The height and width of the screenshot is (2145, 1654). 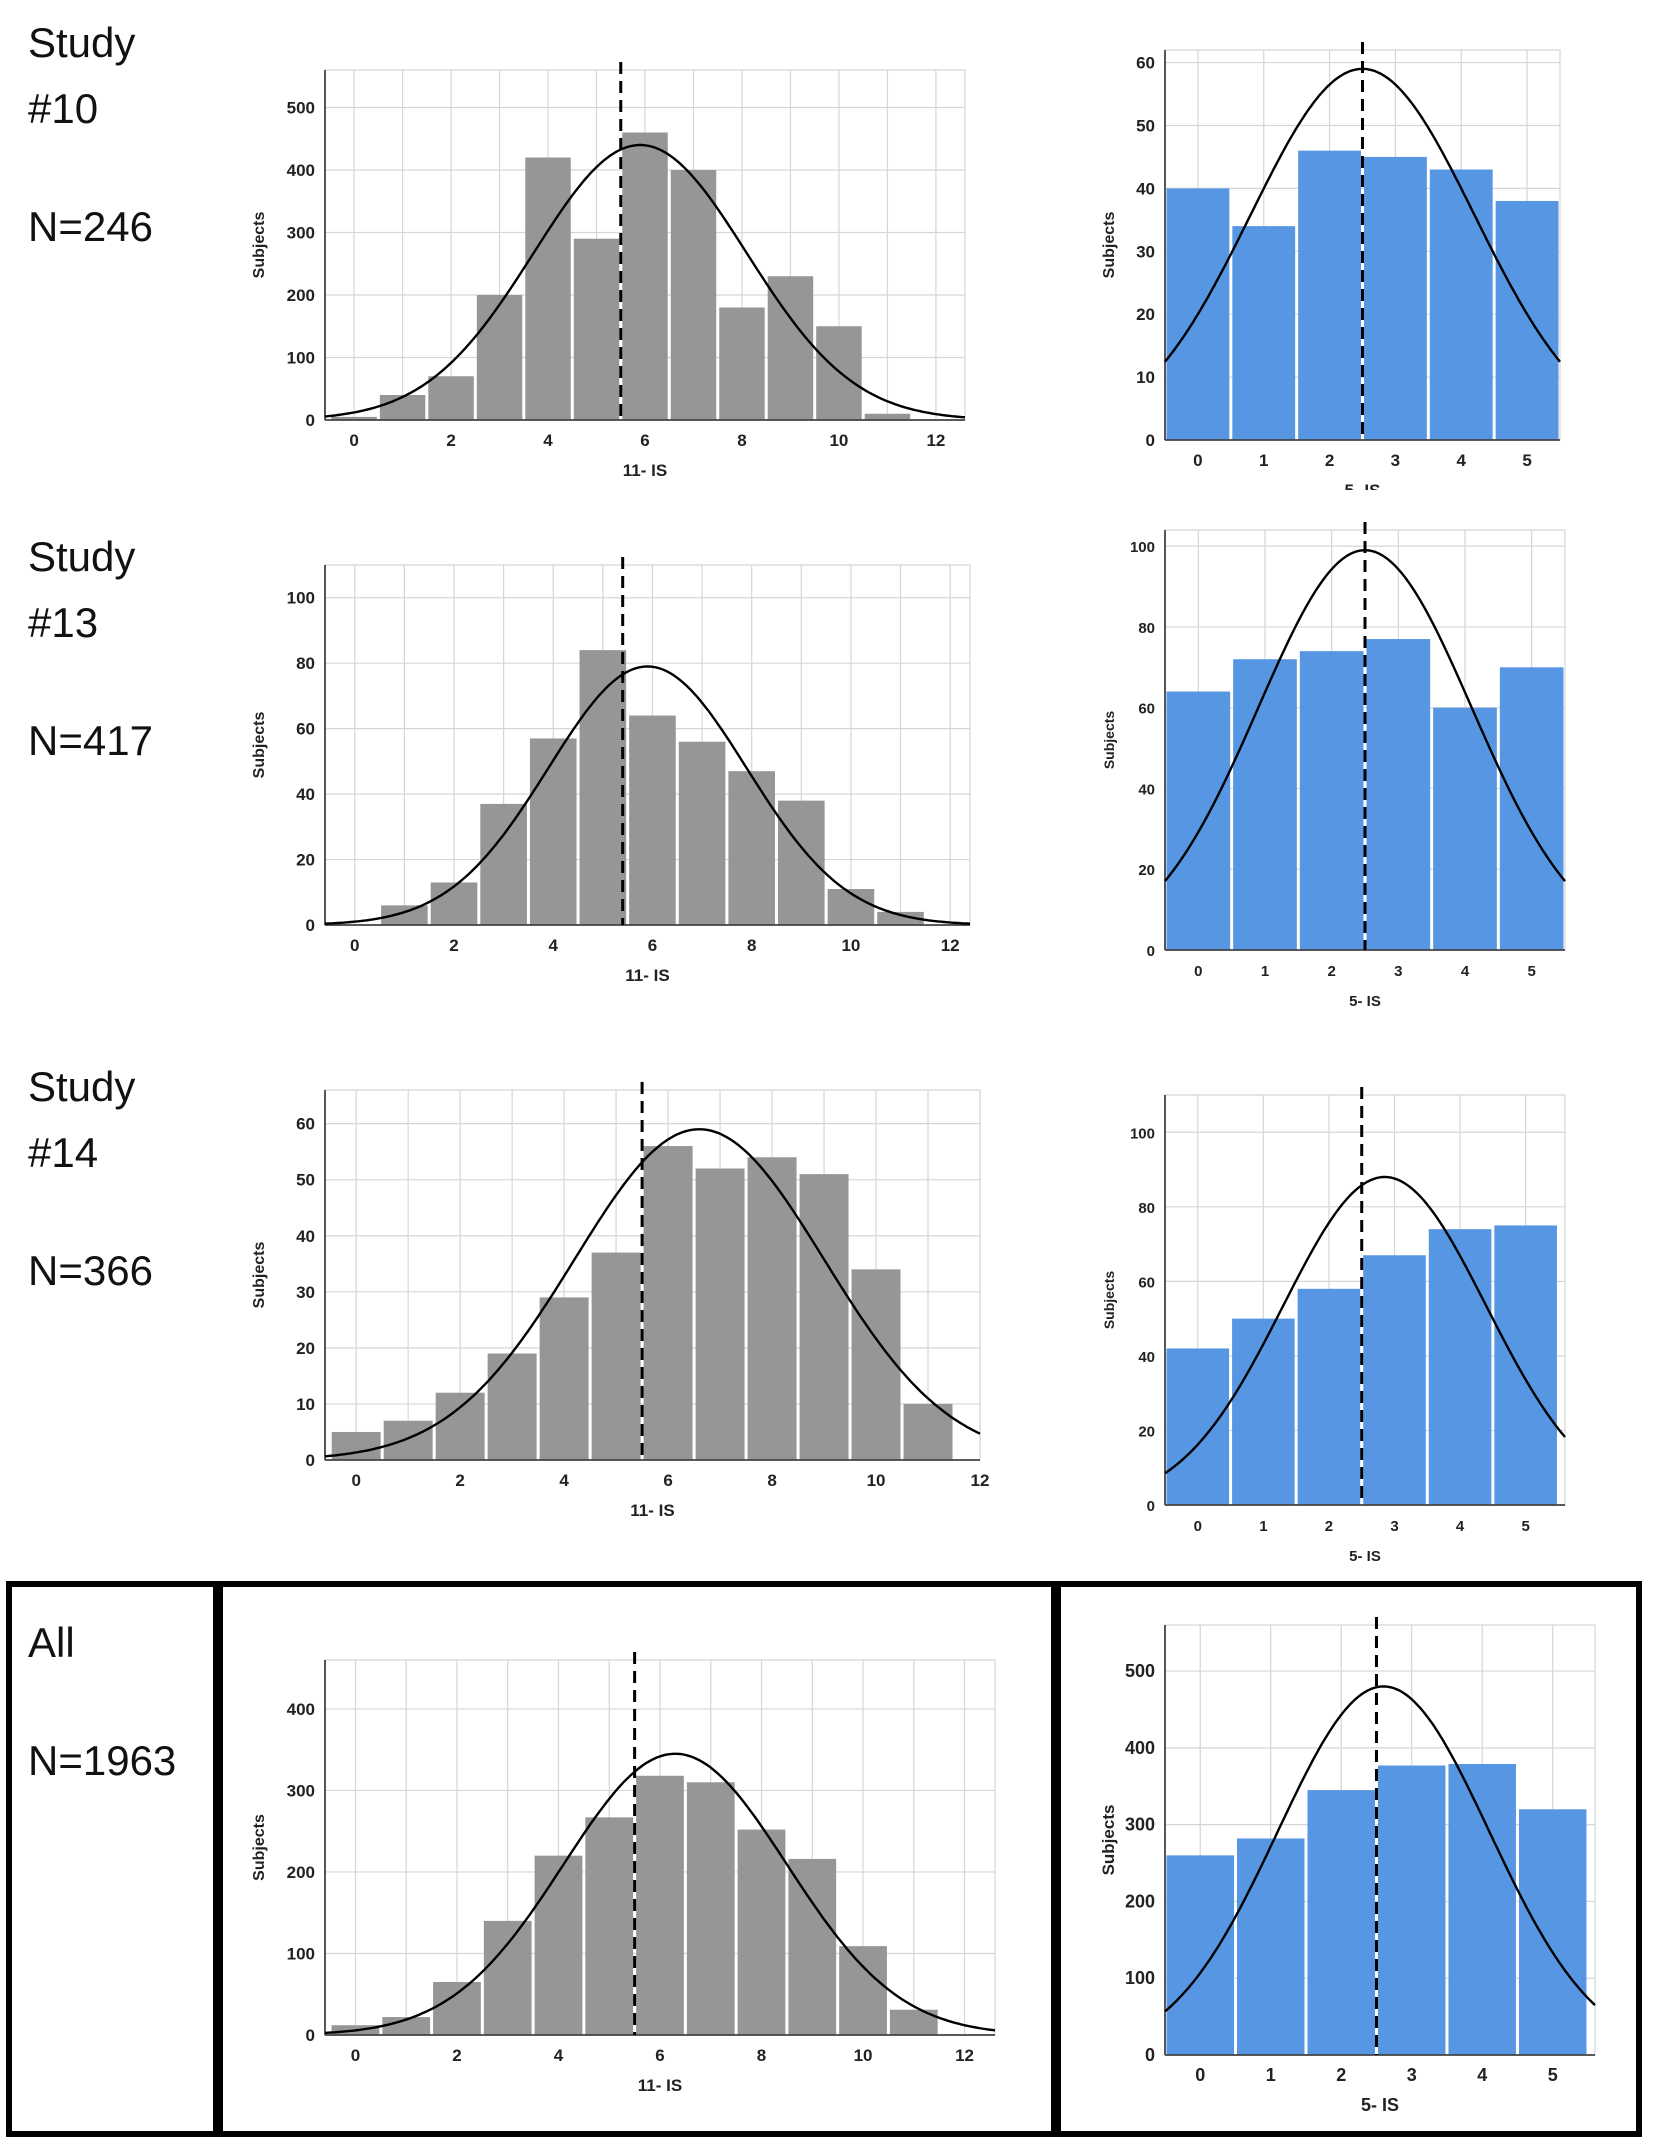 What do you see at coordinates (90, 1270) in the screenshot?
I see `sample-size: N=366` at bounding box center [90, 1270].